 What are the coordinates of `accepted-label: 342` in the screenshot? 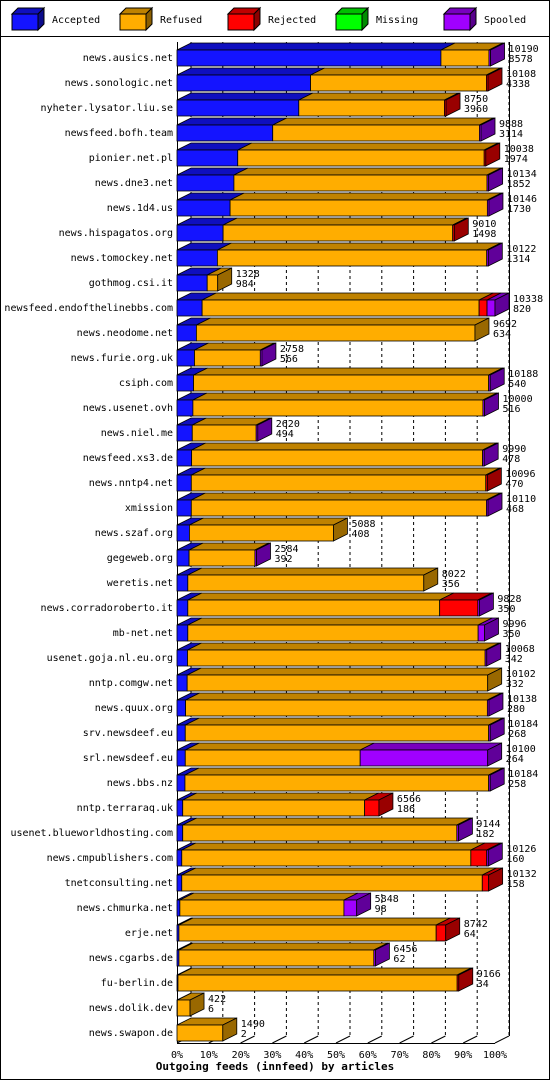 It's located at (514, 659).